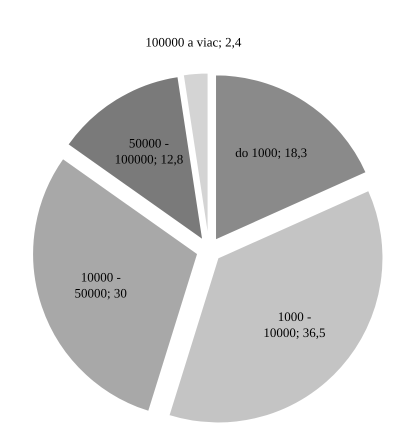 This screenshot has height=439, width=419. I want to click on slice-label: do 1000; 18,3, so click(271, 152).